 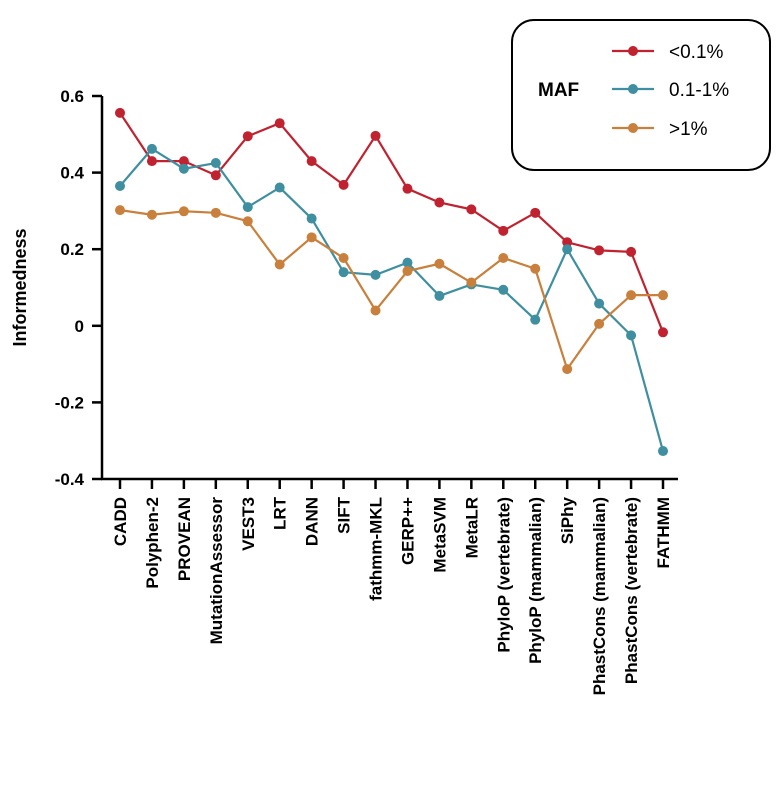 I want to click on x-tick-label: PhastCons (mammalian), so click(x=599, y=596).